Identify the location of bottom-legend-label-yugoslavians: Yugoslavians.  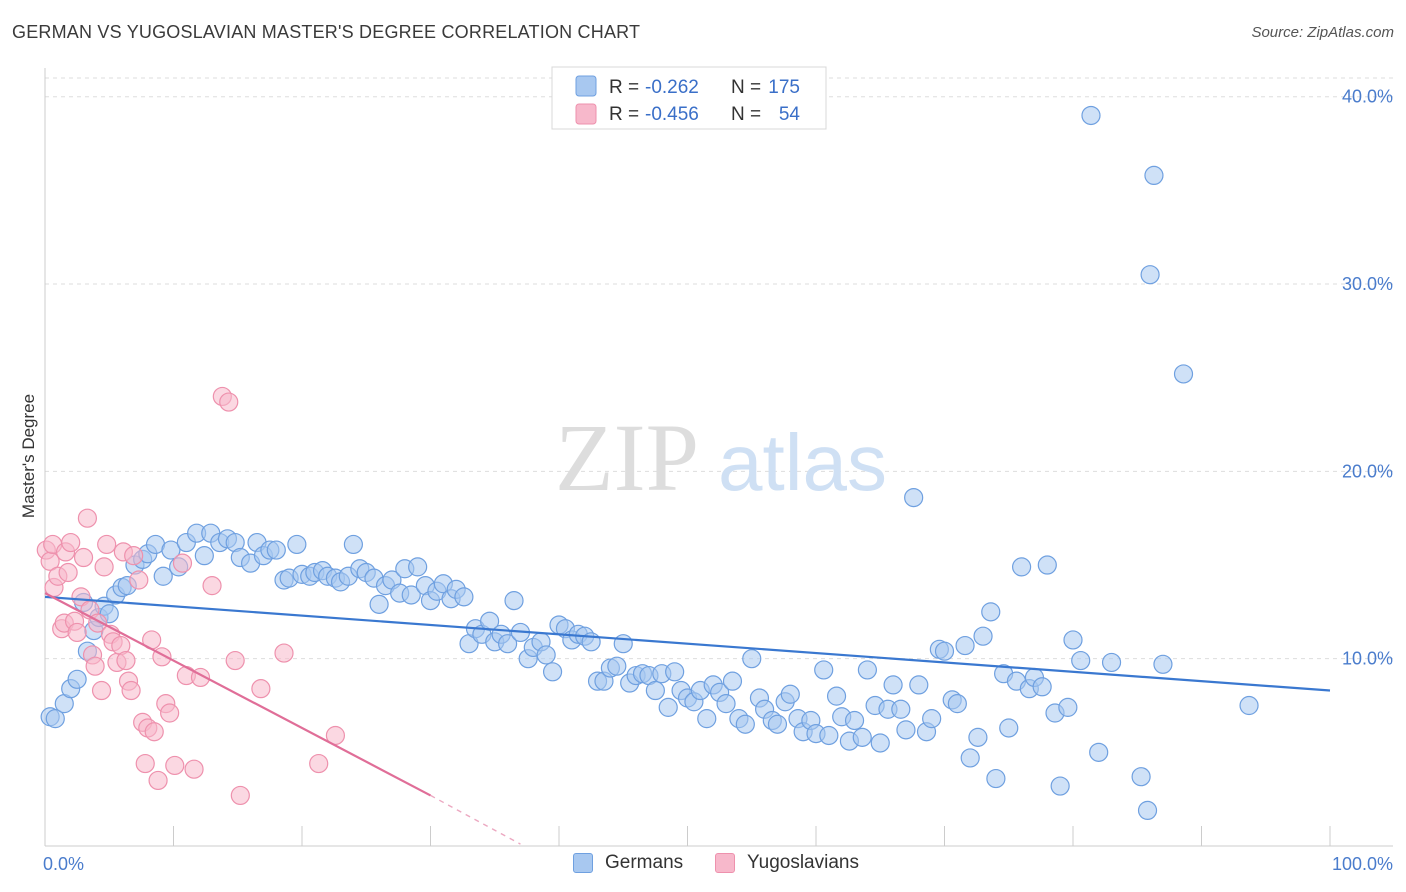
(803, 862).